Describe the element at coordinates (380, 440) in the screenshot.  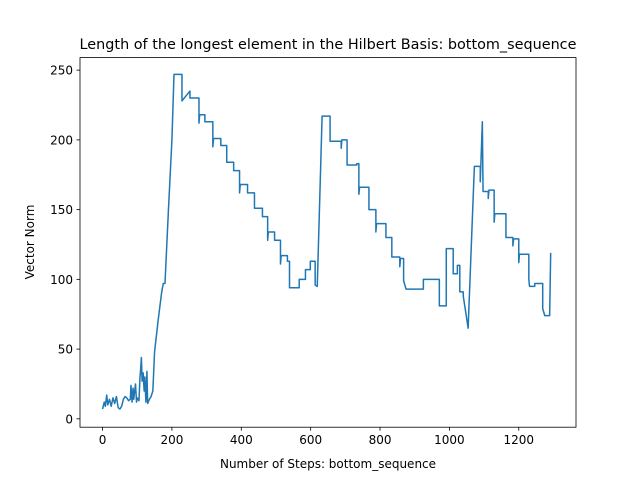
I see `x-tick-label: 800` at that location.